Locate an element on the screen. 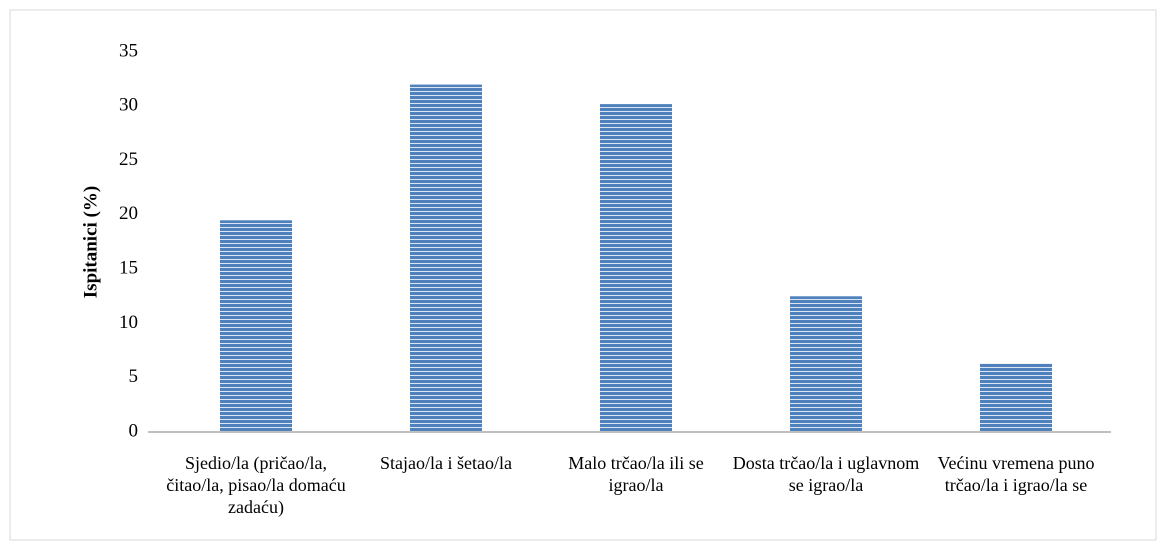  y-tick-label: 10 is located at coordinates (128, 322).